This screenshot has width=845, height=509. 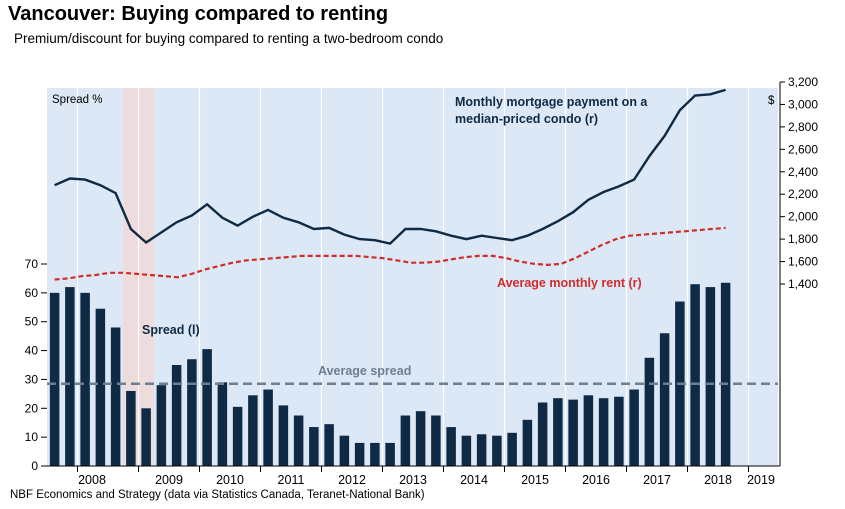 I want to click on left-tick-label: 30, so click(x=32, y=379).